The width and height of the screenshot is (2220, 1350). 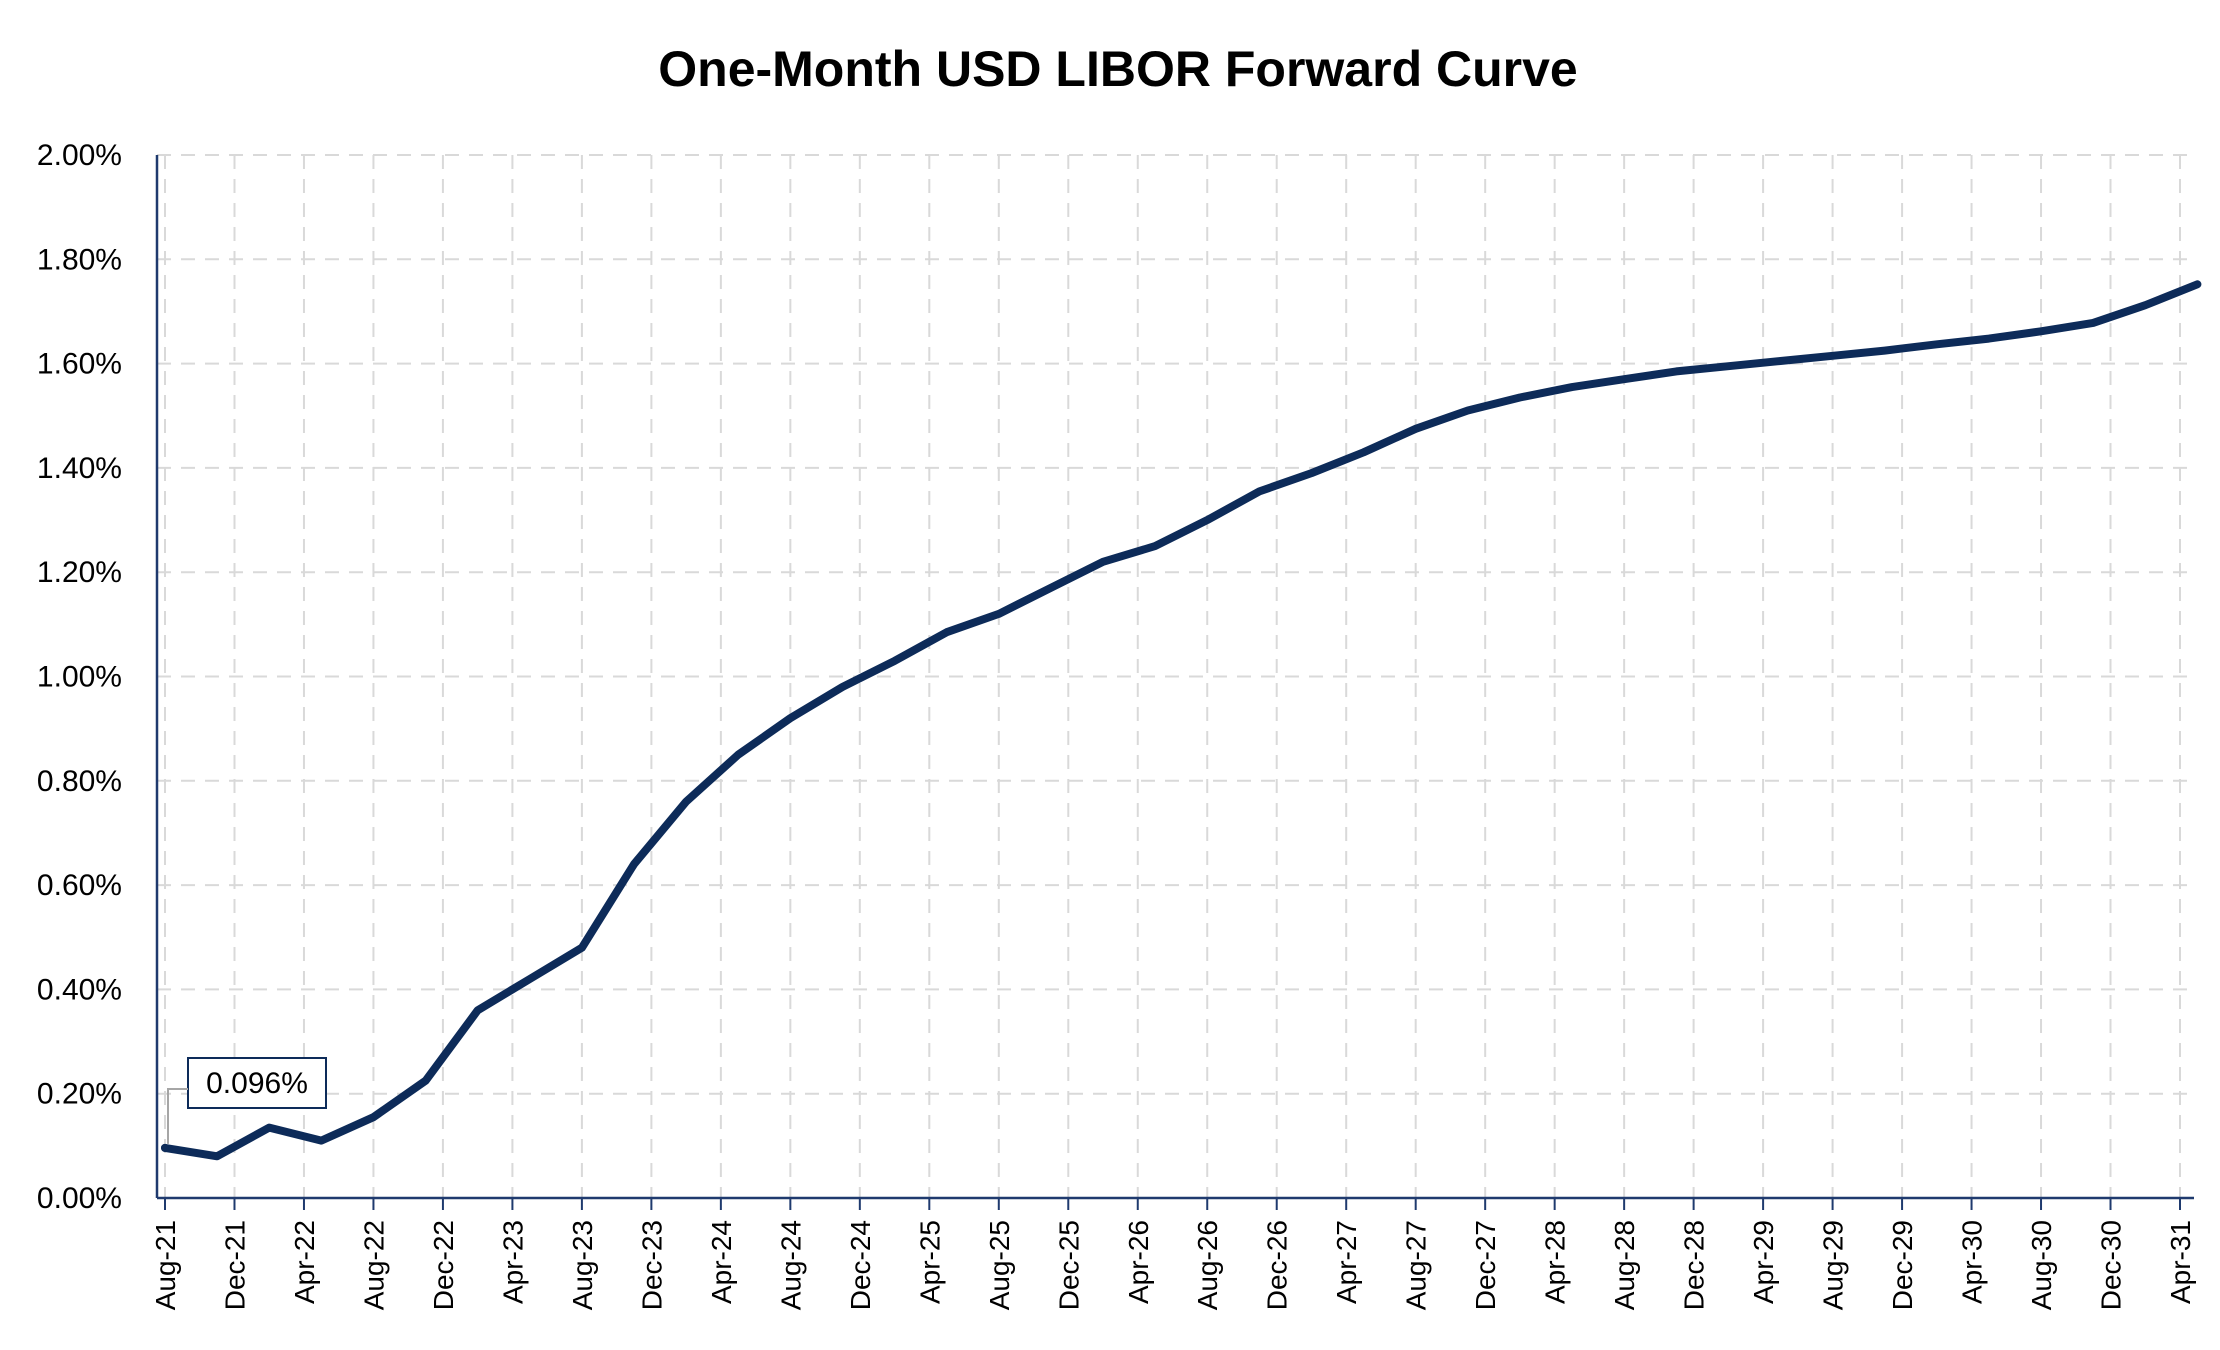 I want to click on y-tick-label: 0.80%, so click(x=79, y=781).